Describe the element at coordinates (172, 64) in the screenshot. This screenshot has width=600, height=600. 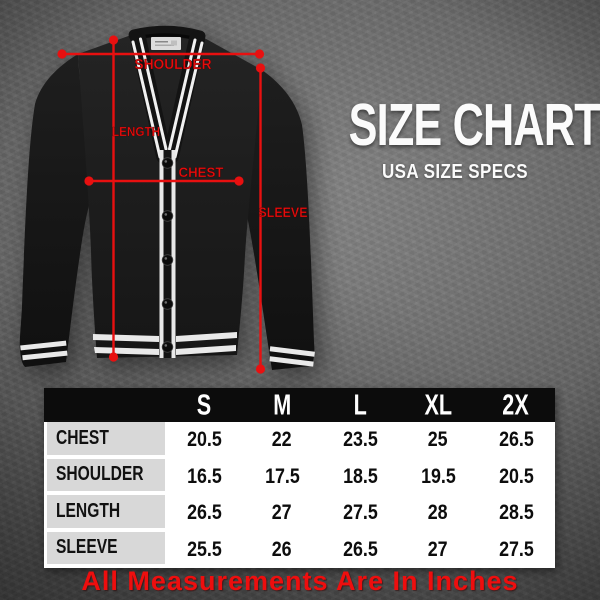
I see `shoulder-measure-label: SHOULDER` at that location.